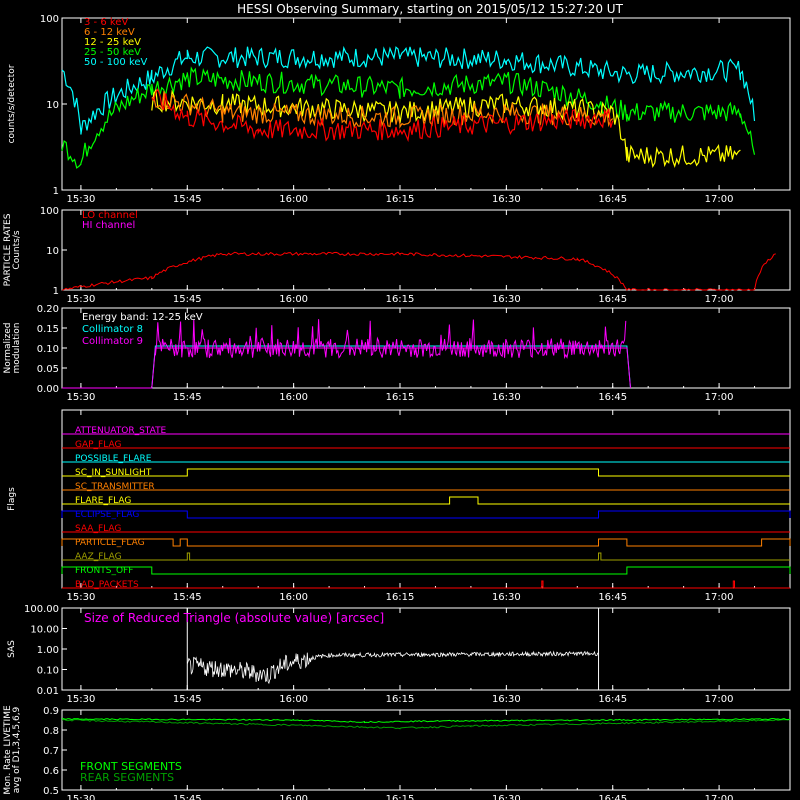  Describe the element at coordinates (41, 609) in the screenshot. I see `y-tick-label: 100.00` at that location.